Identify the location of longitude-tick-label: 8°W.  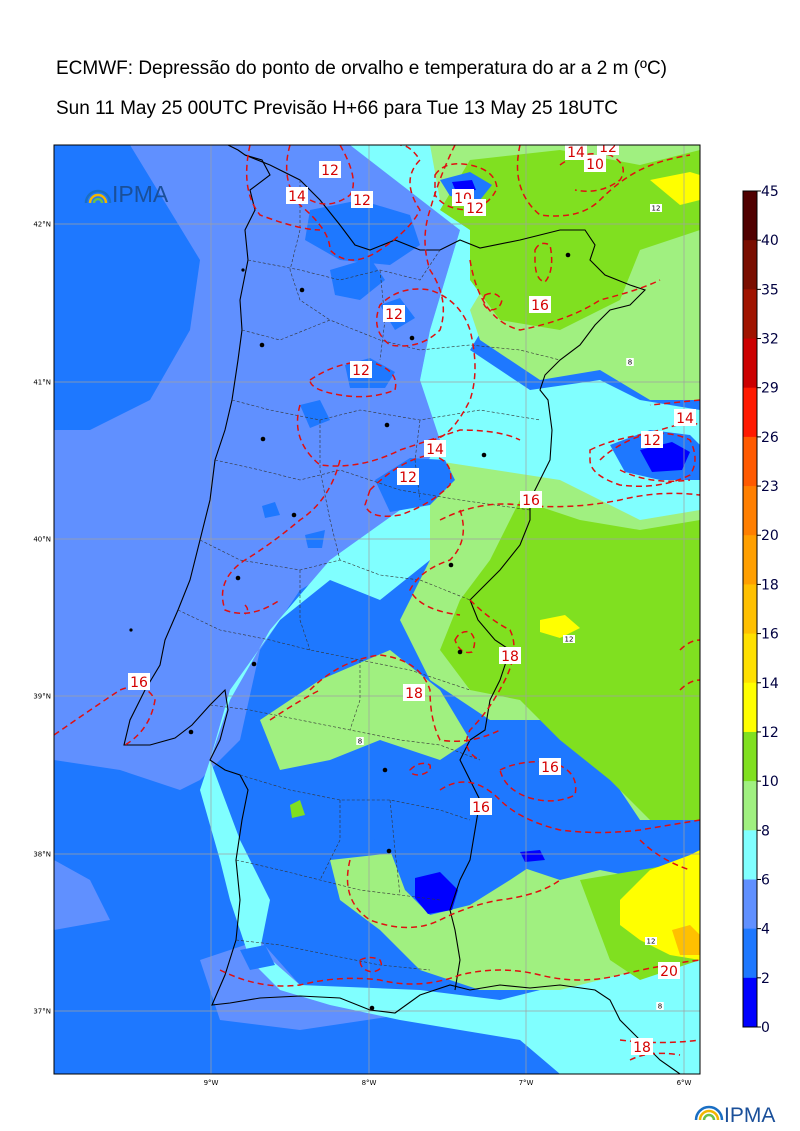
(369, 1083).